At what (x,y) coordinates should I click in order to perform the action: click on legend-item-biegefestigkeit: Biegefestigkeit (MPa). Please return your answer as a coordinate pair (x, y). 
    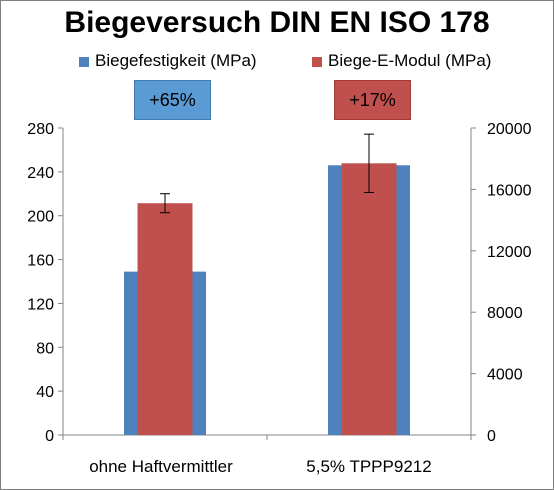
    Looking at the image, I should click on (168, 61).